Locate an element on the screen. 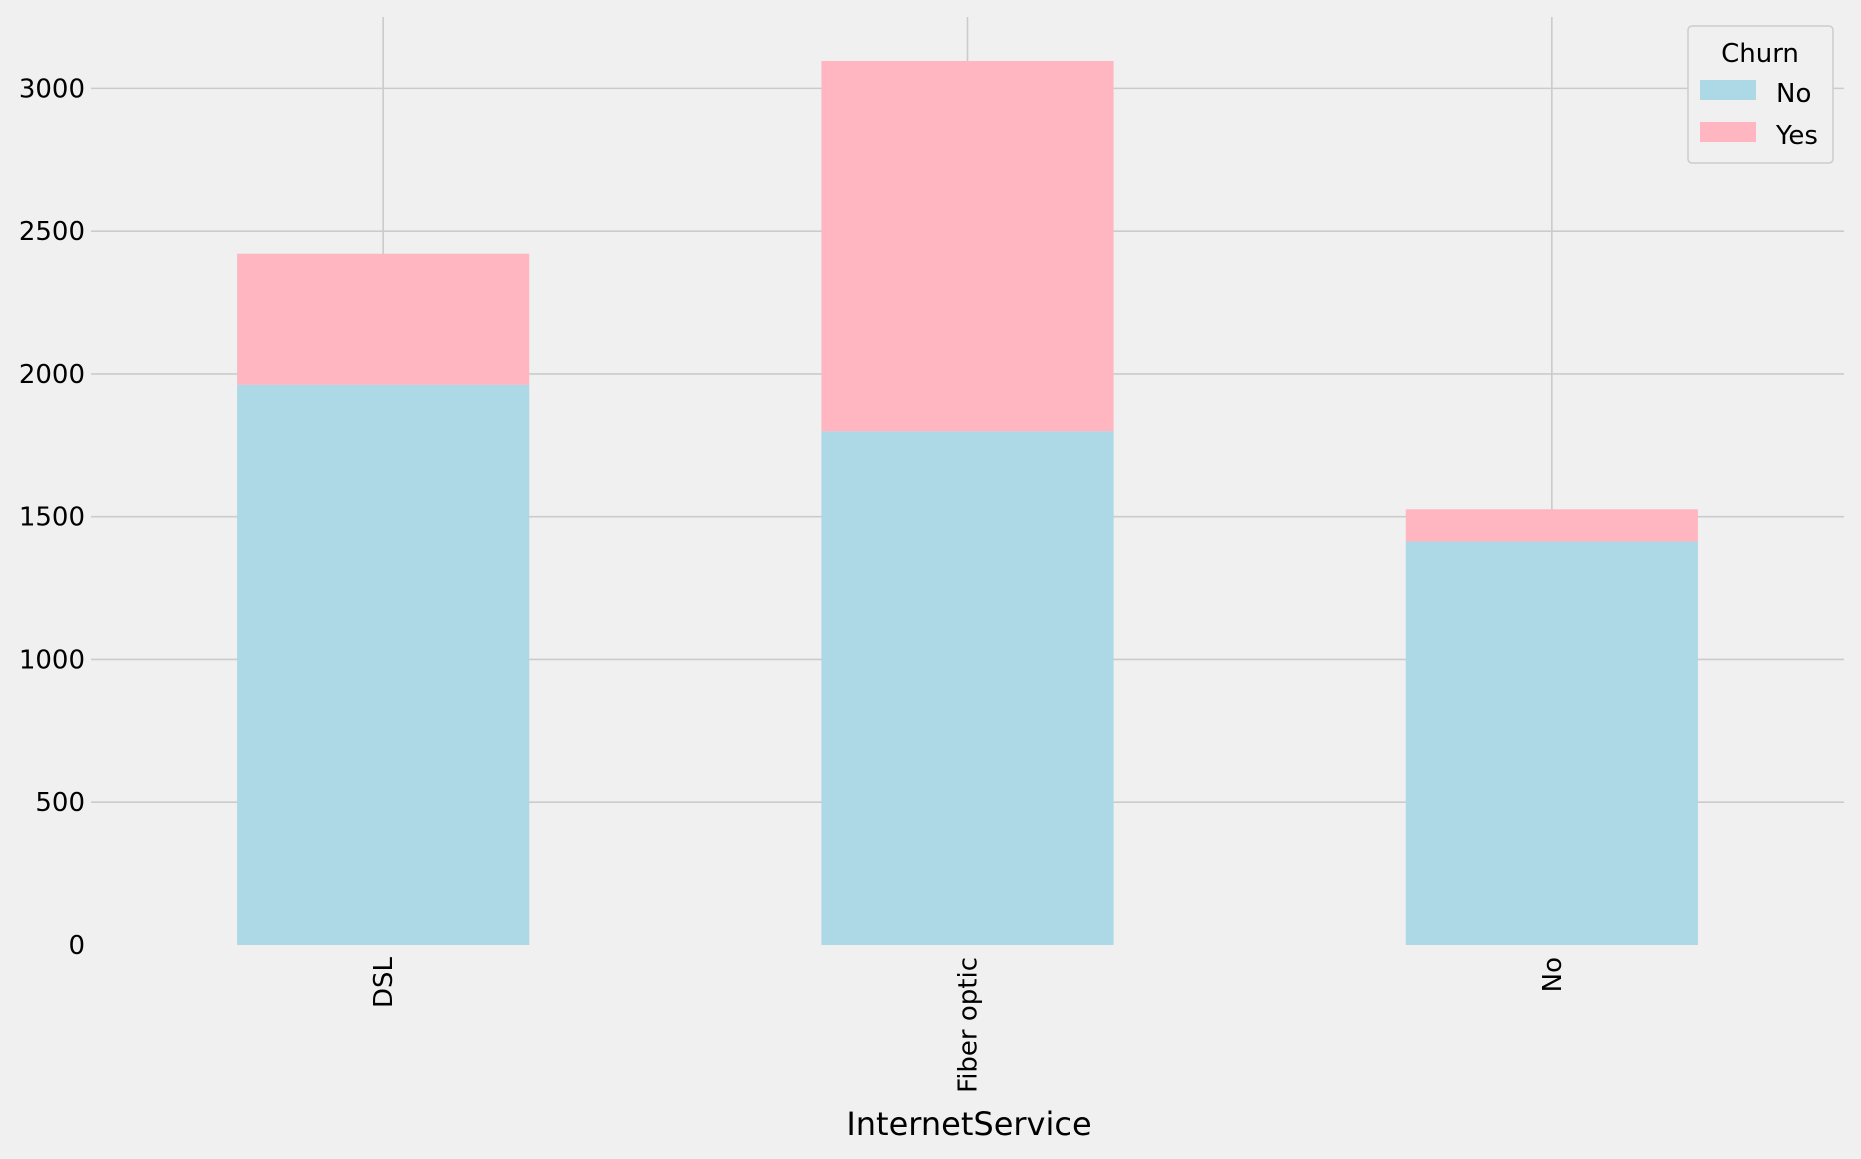 This screenshot has width=1861, height=1159. x-tick-label: Fiber optic is located at coordinates (969, 1025).